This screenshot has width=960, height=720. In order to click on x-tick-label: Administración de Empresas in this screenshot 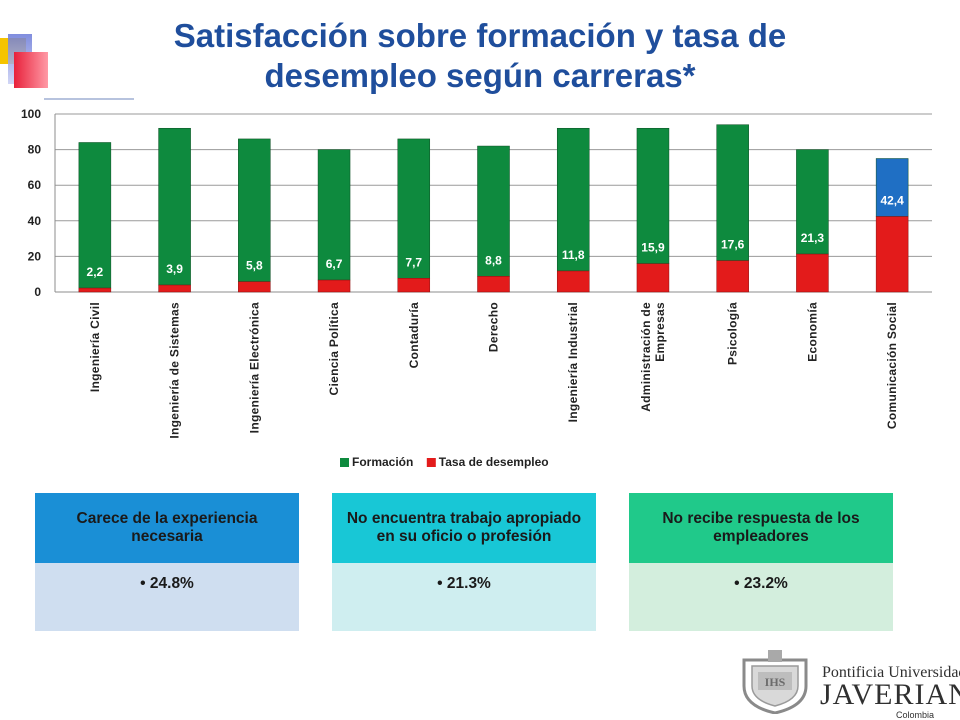, I will do `click(653, 357)`.